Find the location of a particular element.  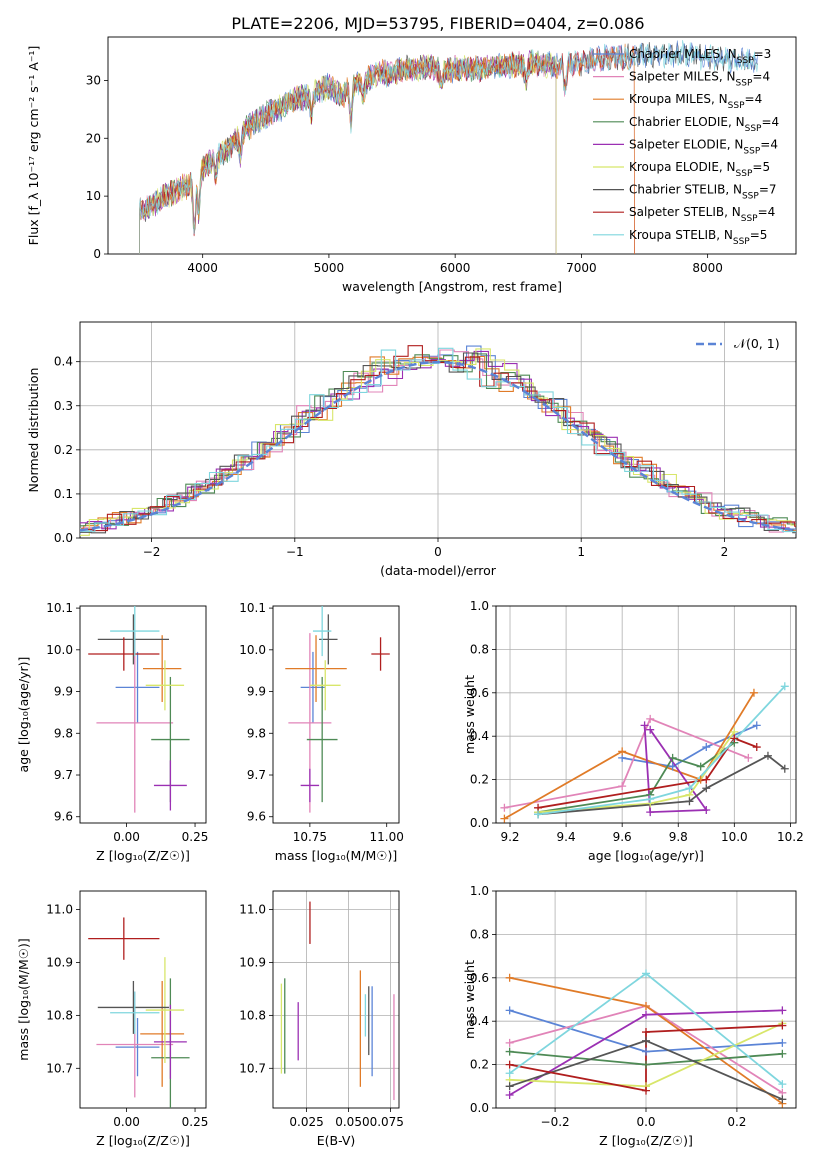

y-tick-label: 10 is located at coordinates (93, 196).